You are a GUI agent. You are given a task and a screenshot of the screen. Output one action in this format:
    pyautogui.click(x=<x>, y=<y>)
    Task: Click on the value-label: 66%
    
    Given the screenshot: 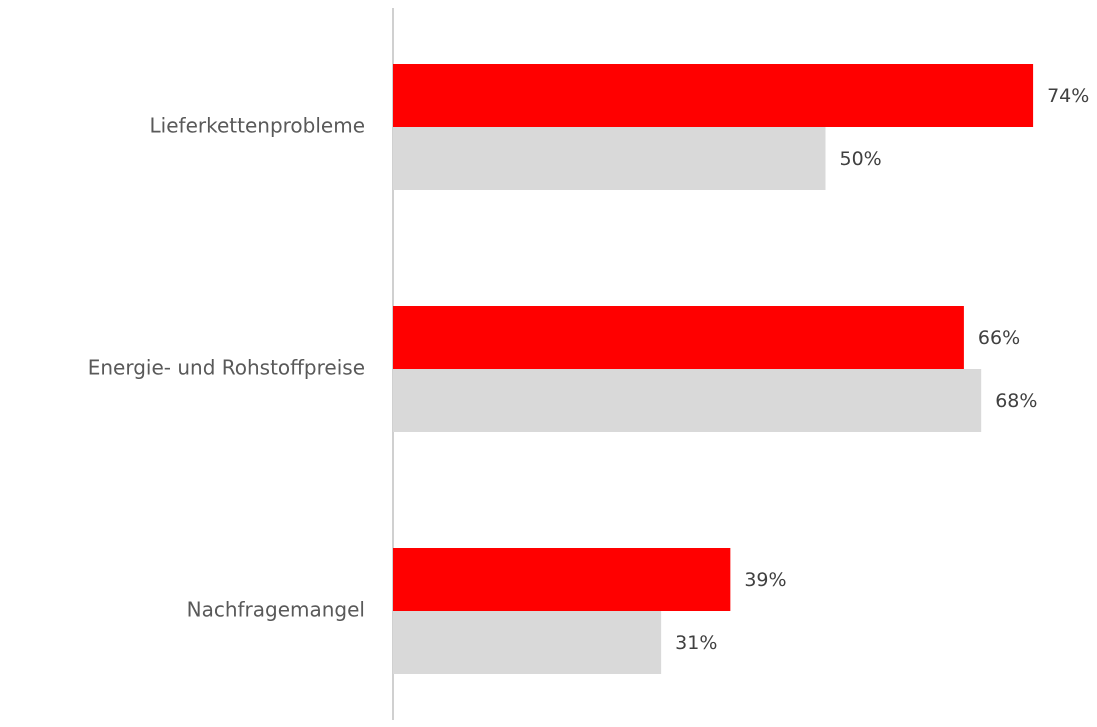 What is the action you would take?
    pyautogui.click(x=999, y=338)
    